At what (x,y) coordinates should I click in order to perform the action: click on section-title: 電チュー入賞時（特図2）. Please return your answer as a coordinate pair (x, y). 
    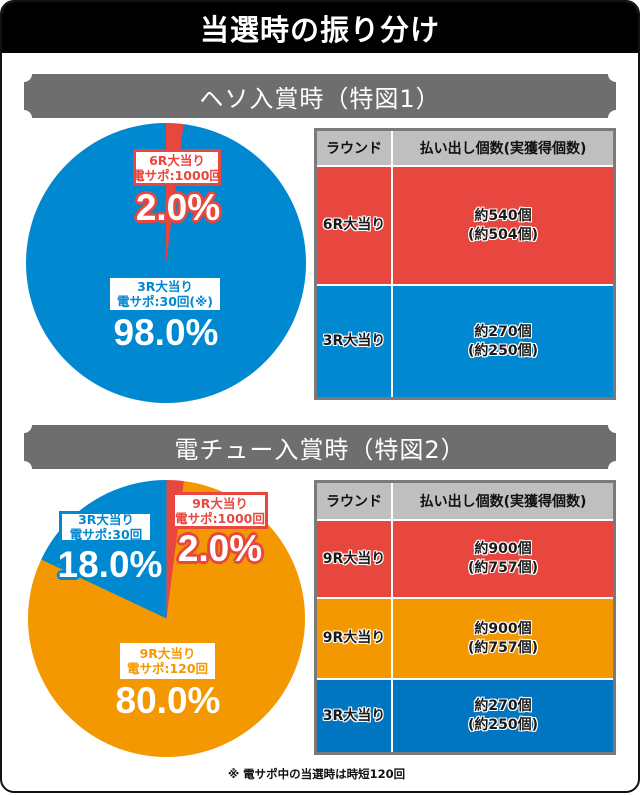
    Looking at the image, I should click on (320, 449).